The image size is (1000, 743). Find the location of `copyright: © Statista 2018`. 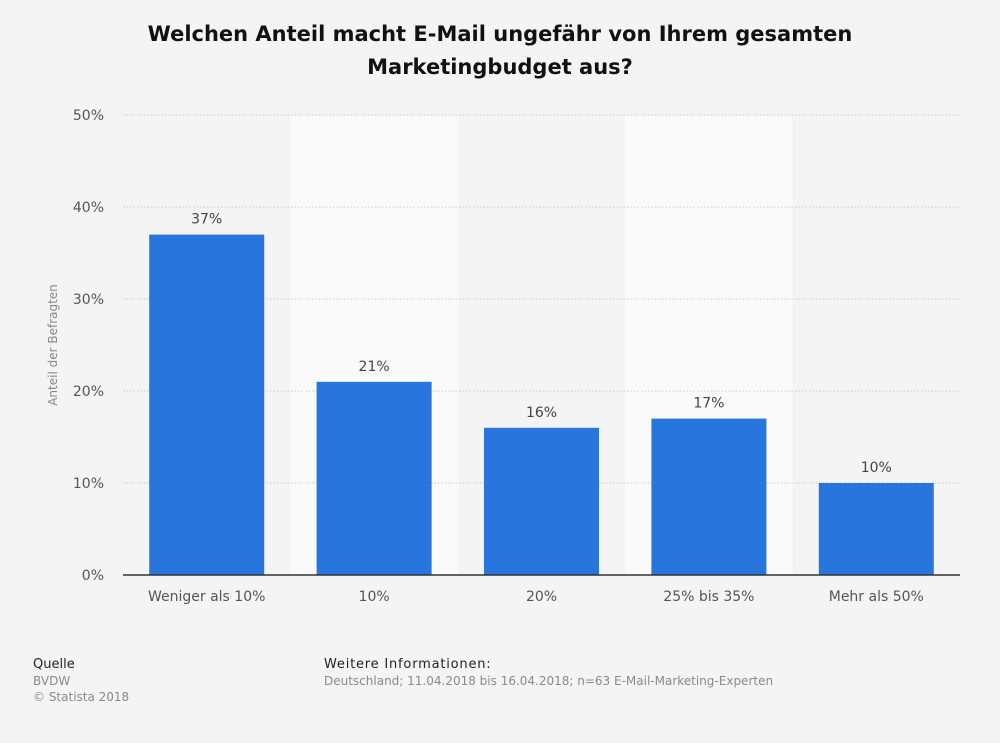

copyright: © Statista 2018 is located at coordinates (81, 697).